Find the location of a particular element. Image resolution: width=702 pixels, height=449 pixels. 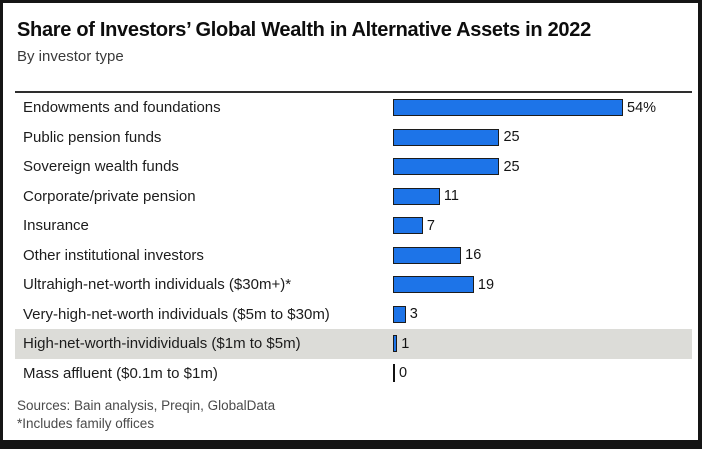

bar-area: 1 is located at coordinates (542, 344).